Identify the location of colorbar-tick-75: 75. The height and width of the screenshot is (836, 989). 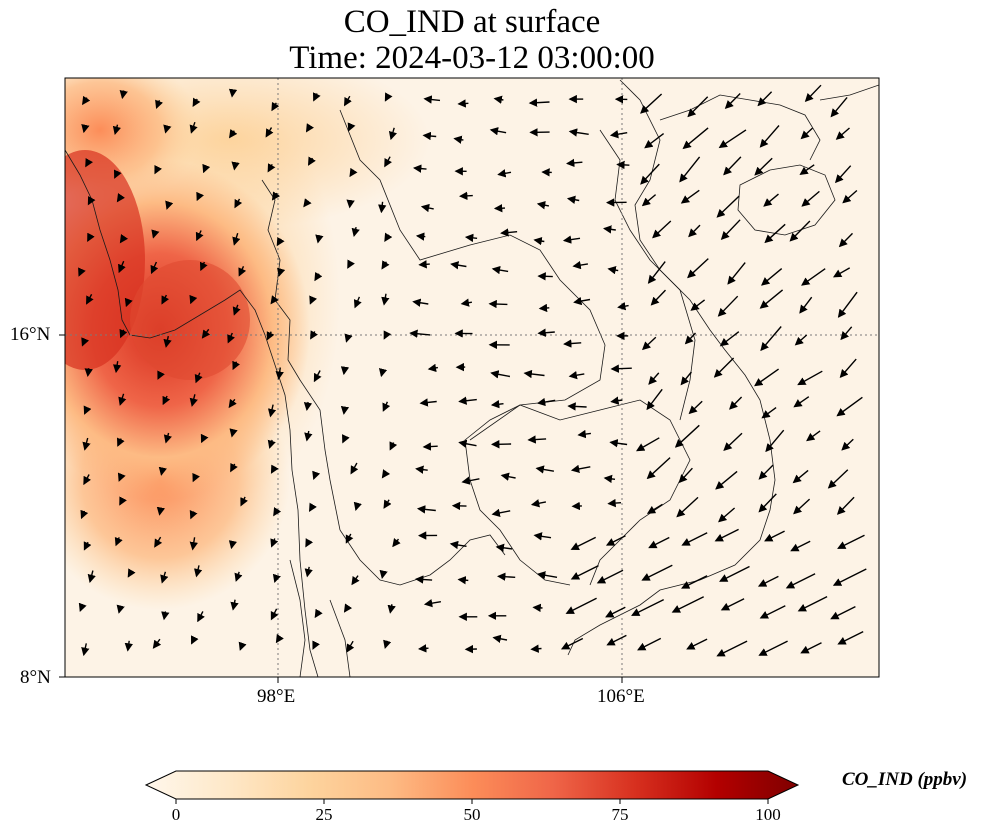
(620, 814).